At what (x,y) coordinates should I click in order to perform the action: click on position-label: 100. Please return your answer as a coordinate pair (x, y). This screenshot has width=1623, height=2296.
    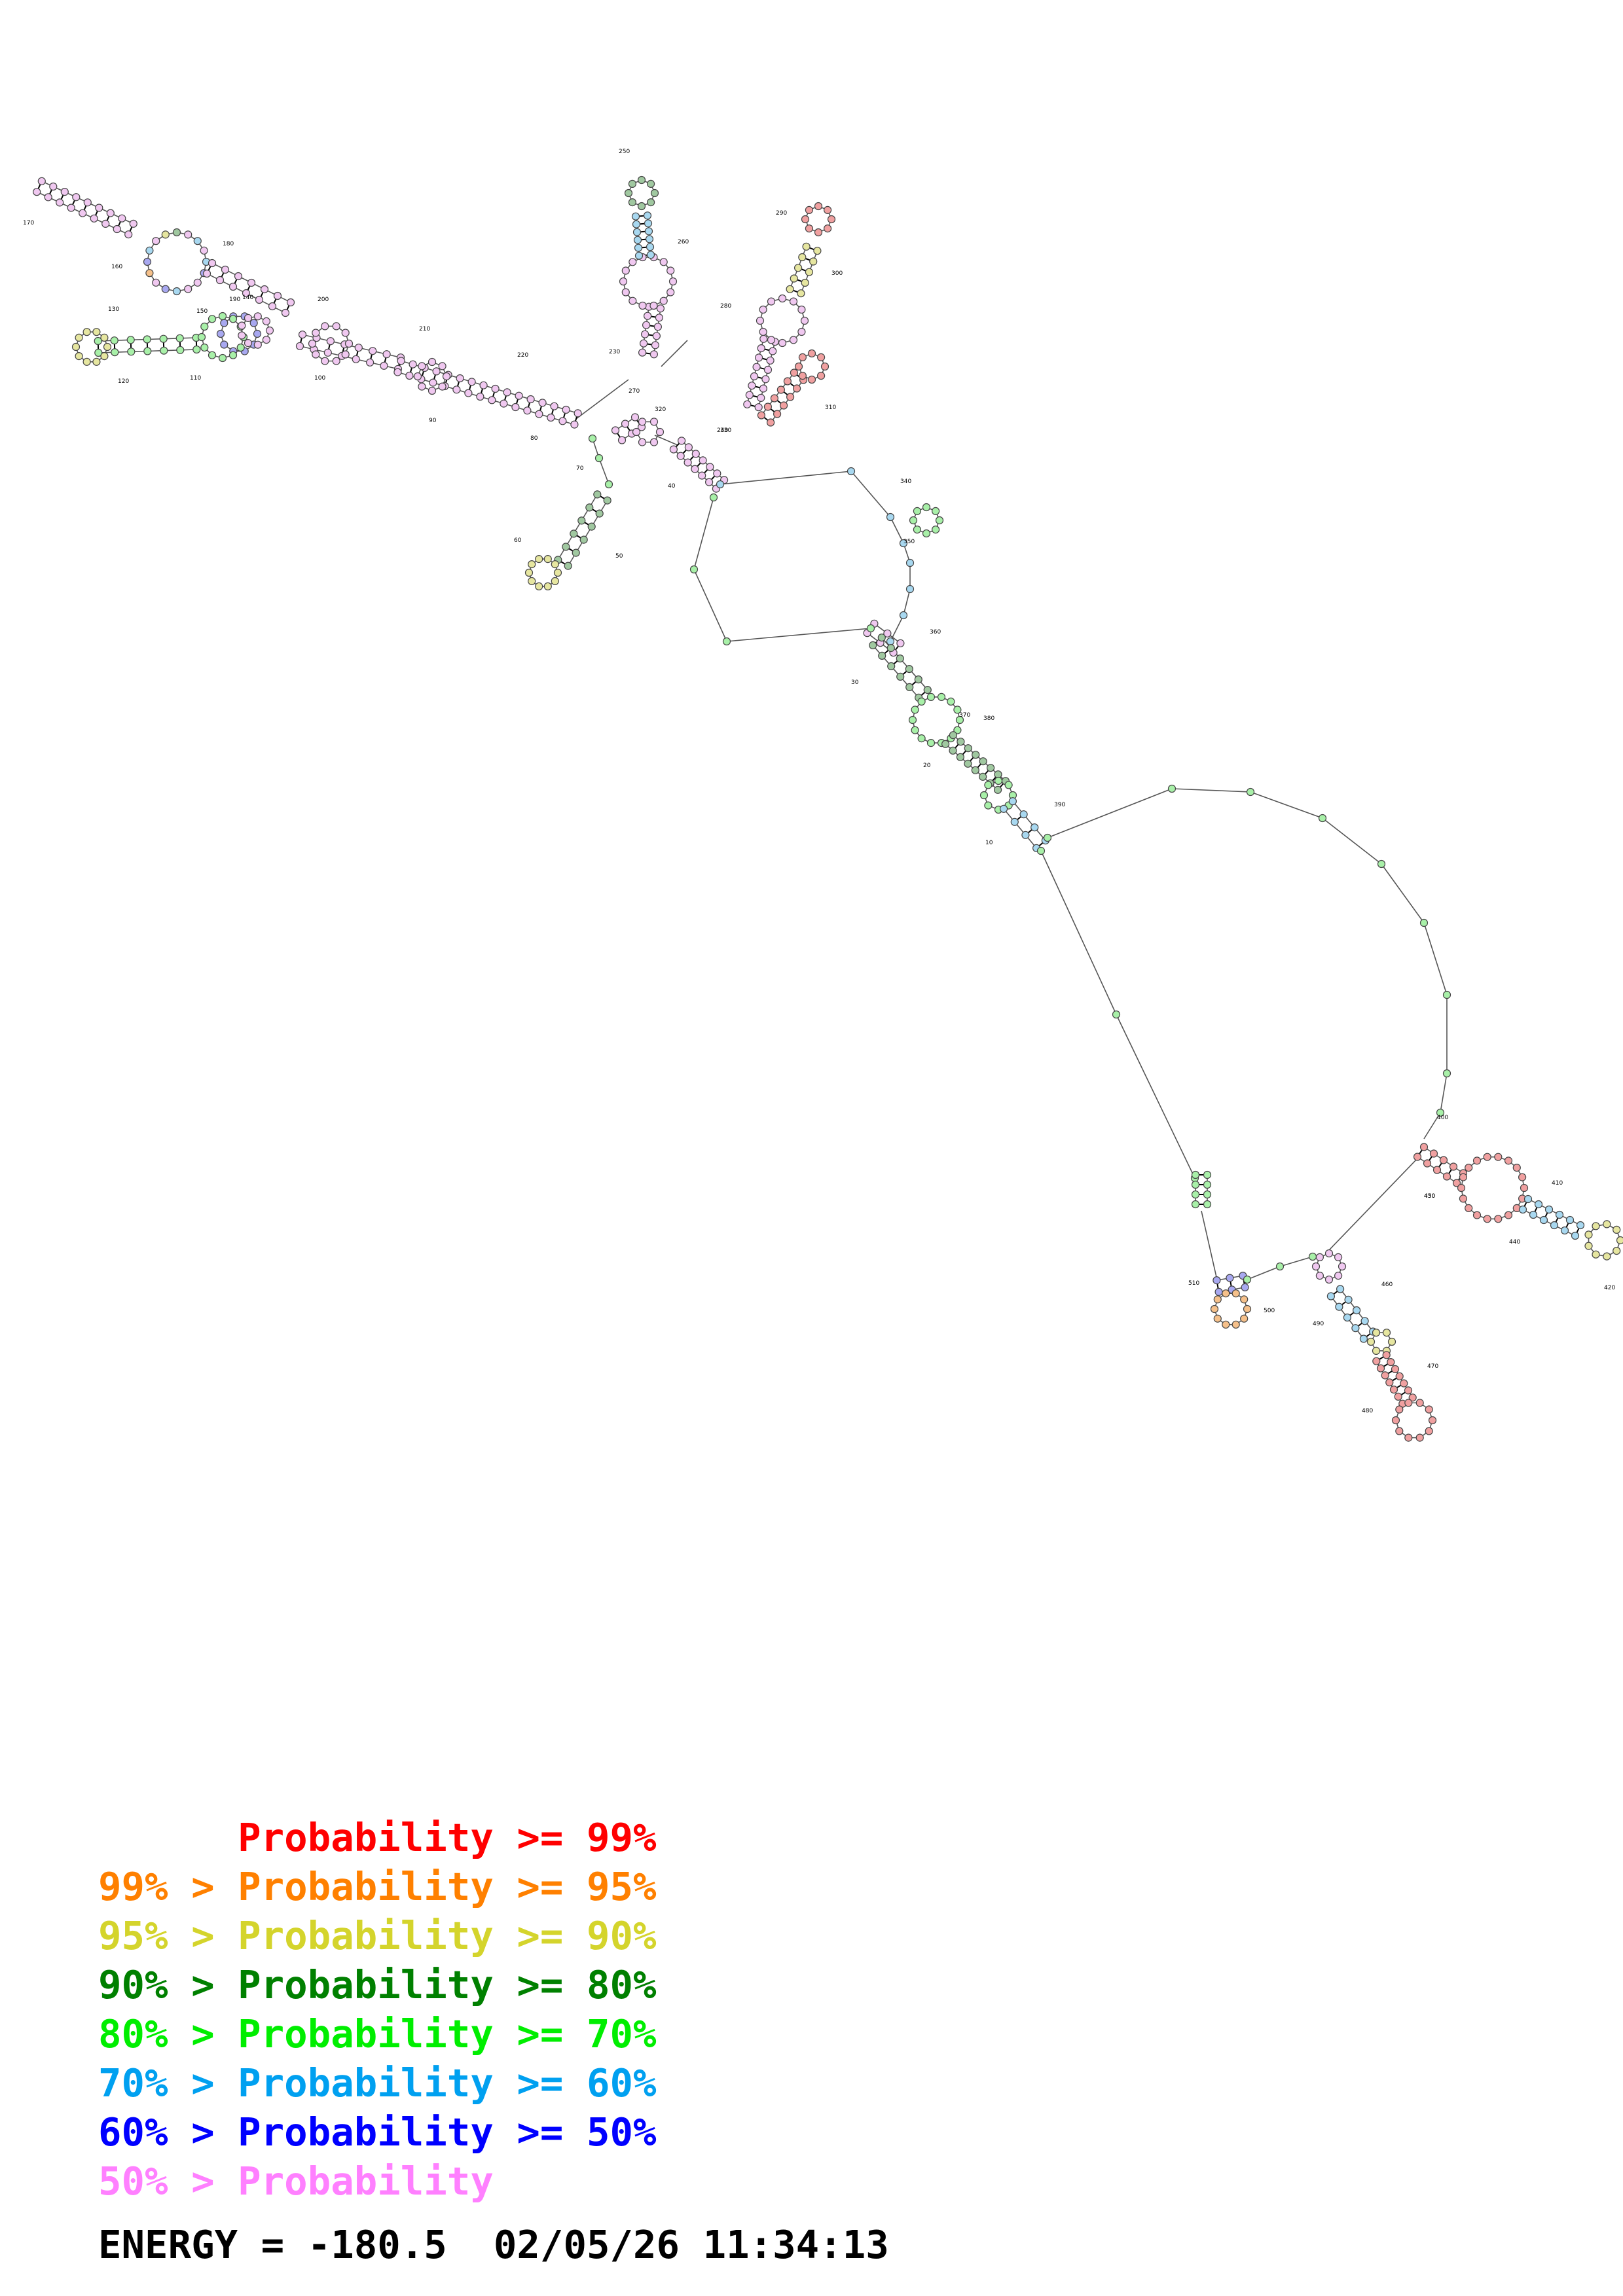
    Looking at the image, I should click on (319, 378).